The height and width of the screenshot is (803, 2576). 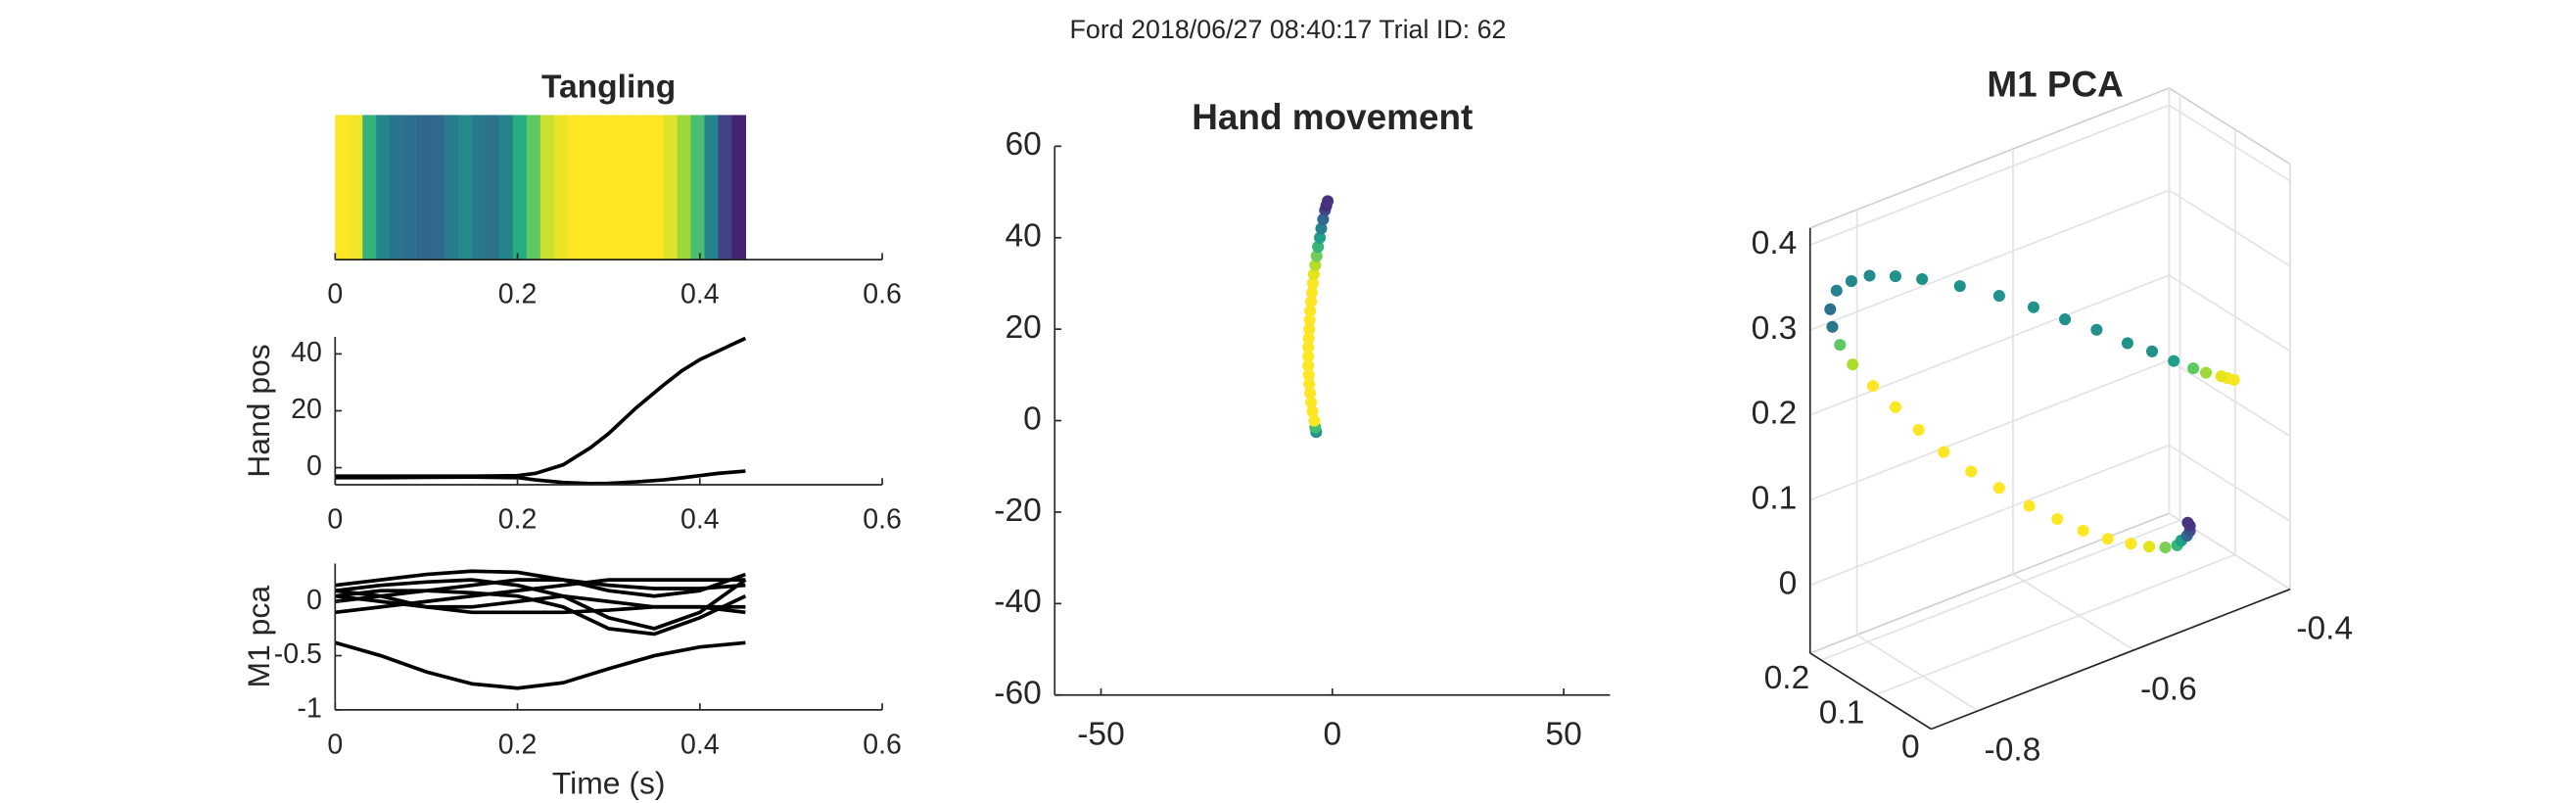 What do you see at coordinates (700, 295) in the screenshot?
I see `x-tick-label: 0.4` at bounding box center [700, 295].